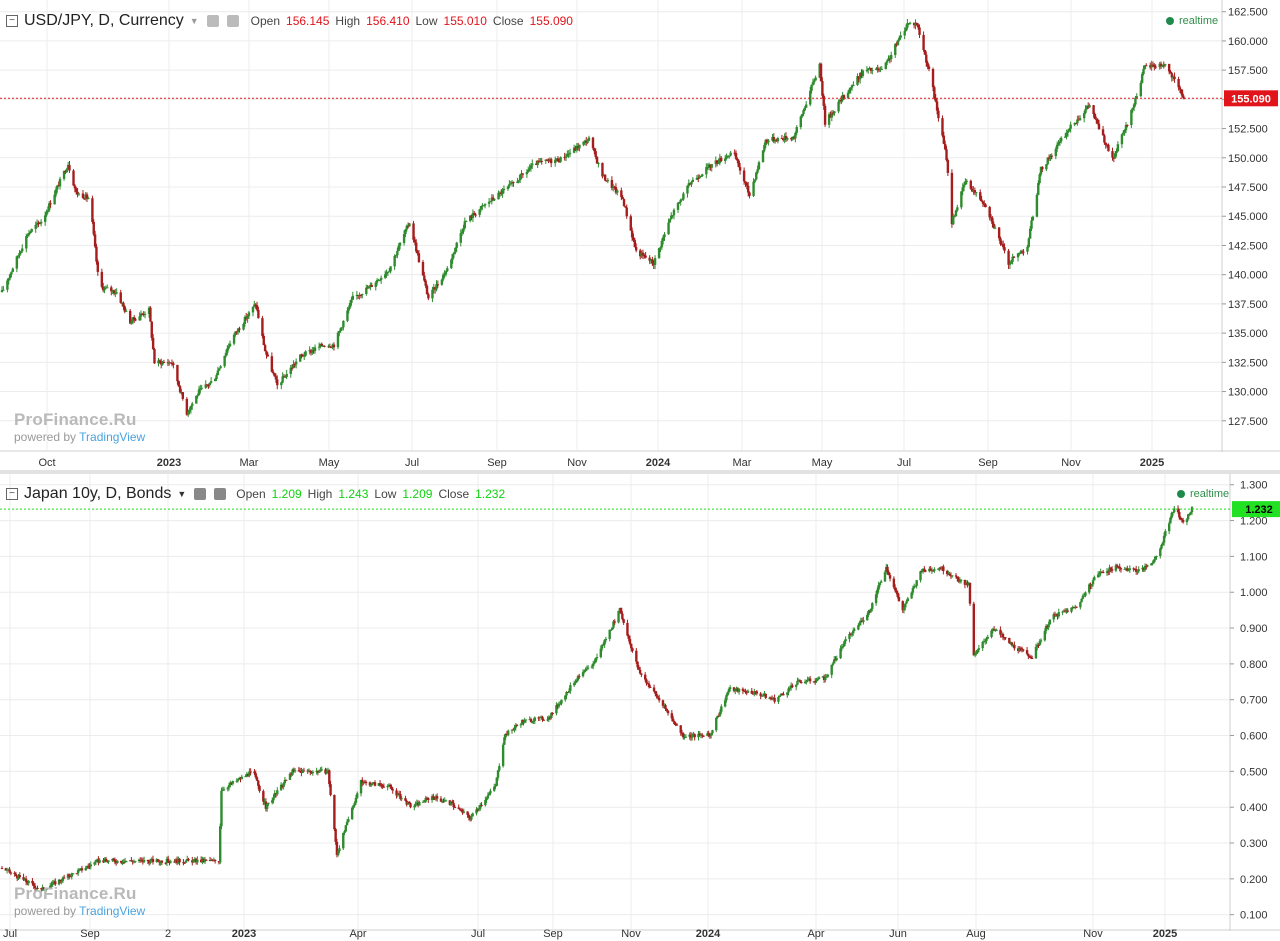 The image size is (1280, 941). What do you see at coordinates (640, 472) in the screenshot?
I see `panel-separator` at bounding box center [640, 472].